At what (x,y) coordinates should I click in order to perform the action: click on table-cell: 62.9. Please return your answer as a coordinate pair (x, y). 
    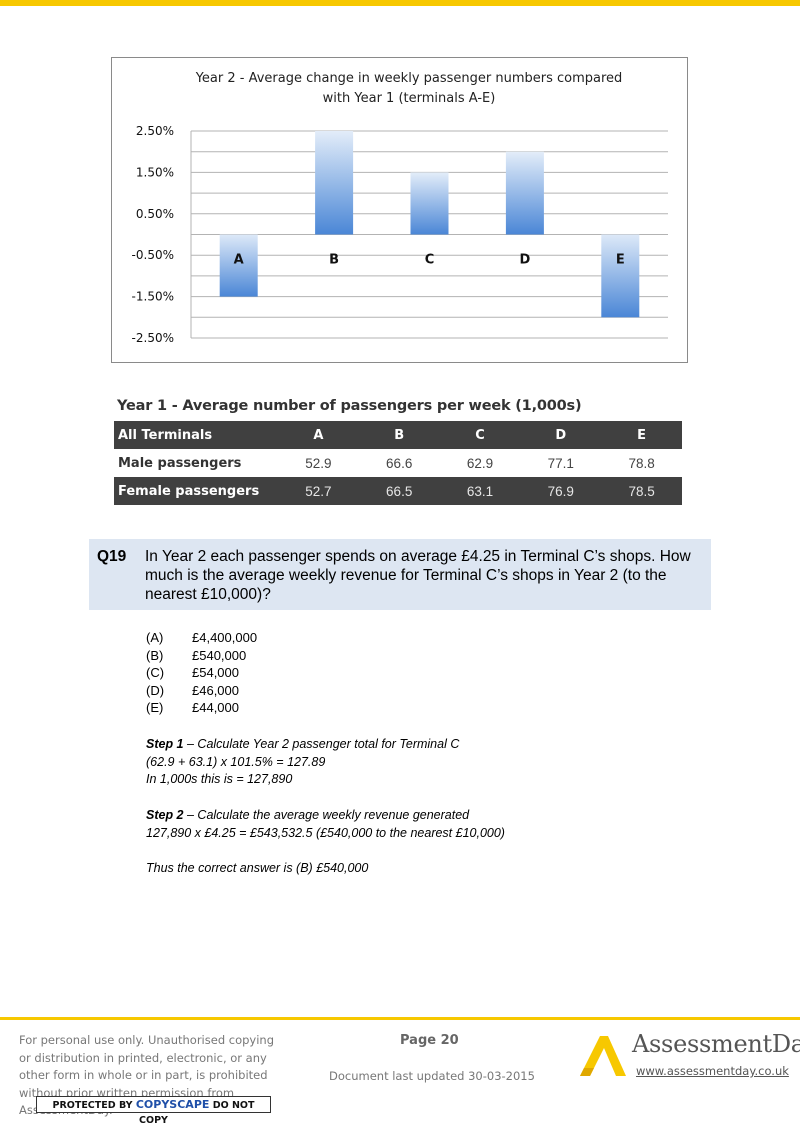
    Looking at the image, I should click on (480, 463).